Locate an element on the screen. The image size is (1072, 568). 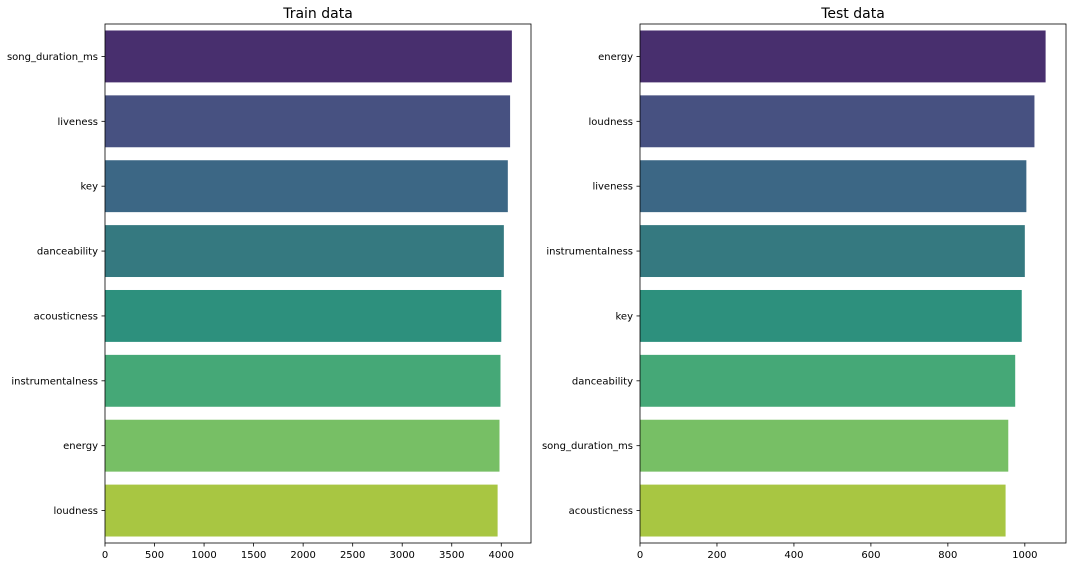
x-tick-label: 500 is located at coordinates (154, 555).